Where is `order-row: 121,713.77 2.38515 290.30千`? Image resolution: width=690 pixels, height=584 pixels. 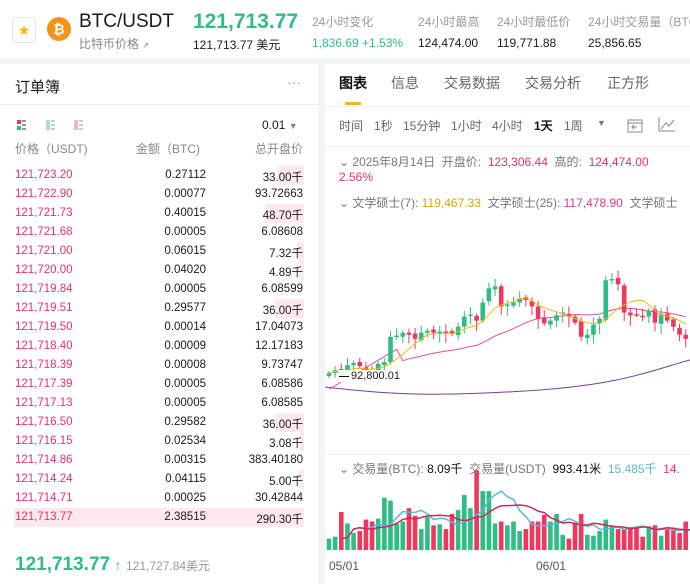 order-row: 121,713.77 2.38515 290.30千 is located at coordinates (159, 517).